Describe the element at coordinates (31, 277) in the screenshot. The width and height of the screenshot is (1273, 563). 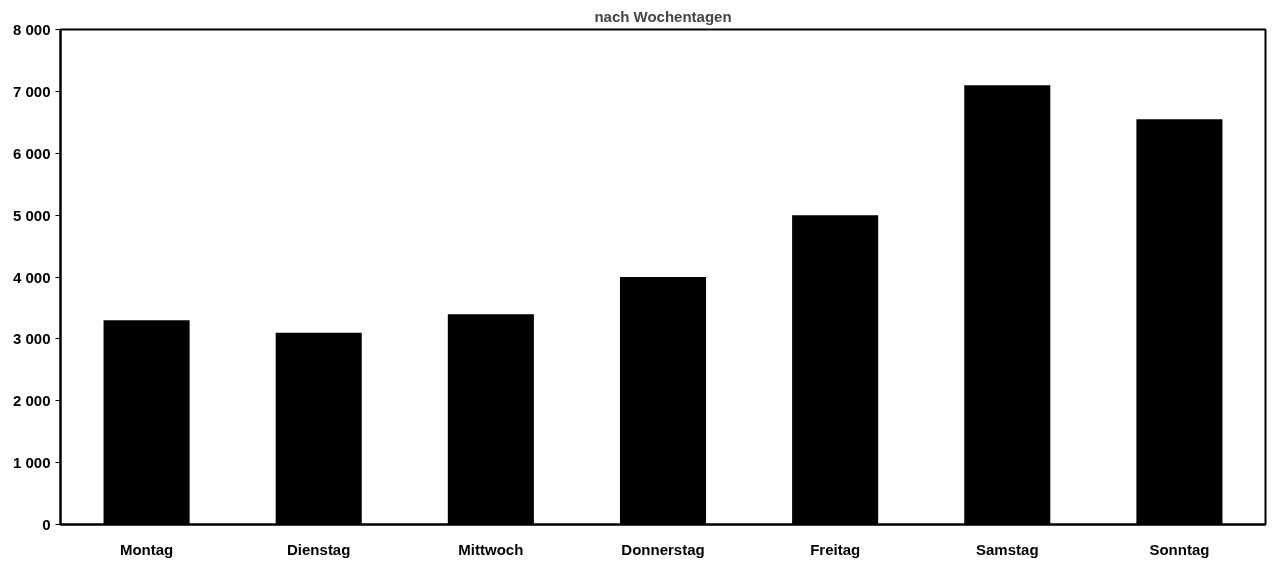
I see `y-tick-label: 4 000` at that location.